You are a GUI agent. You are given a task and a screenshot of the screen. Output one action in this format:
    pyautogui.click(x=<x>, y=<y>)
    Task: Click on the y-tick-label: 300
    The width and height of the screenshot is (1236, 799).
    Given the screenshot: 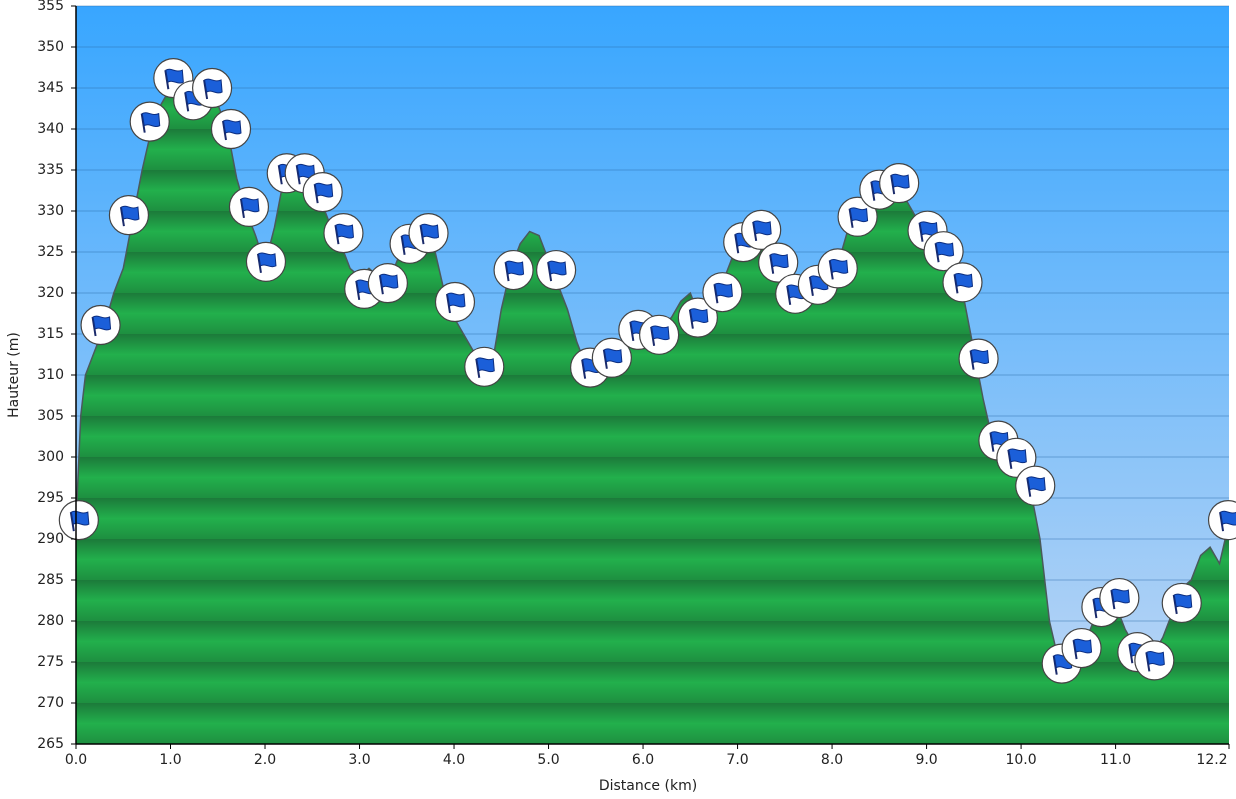 What is the action you would take?
    pyautogui.click(x=50, y=457)
    